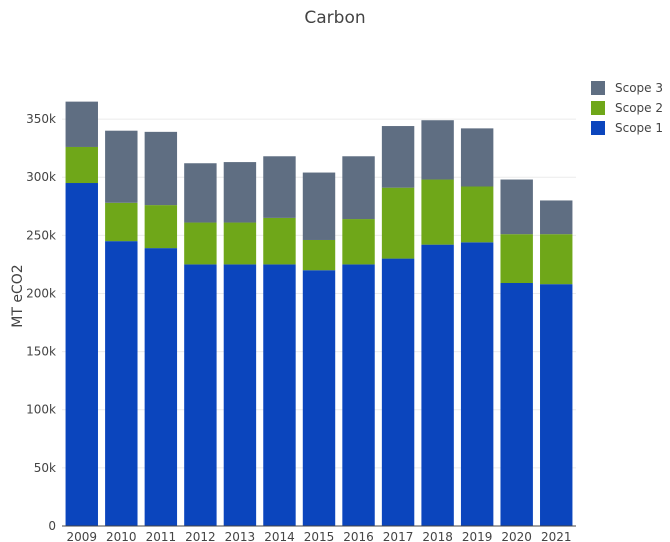 This screenshot has height=542, width=670. I want to click on bar-scope-3-2009, so click(81, 124).